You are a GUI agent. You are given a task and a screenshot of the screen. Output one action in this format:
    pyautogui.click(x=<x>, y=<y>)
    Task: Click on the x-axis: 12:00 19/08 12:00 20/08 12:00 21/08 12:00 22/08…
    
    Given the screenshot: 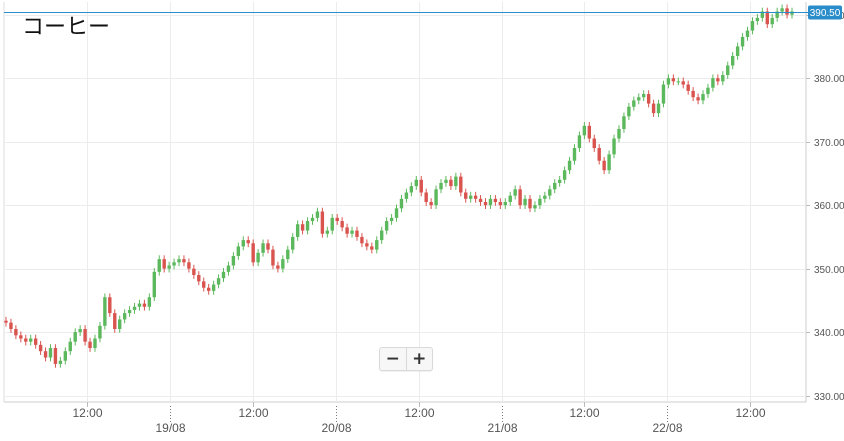 What is the action you would take?
    pyautogui.click(x=419, y=418)
    